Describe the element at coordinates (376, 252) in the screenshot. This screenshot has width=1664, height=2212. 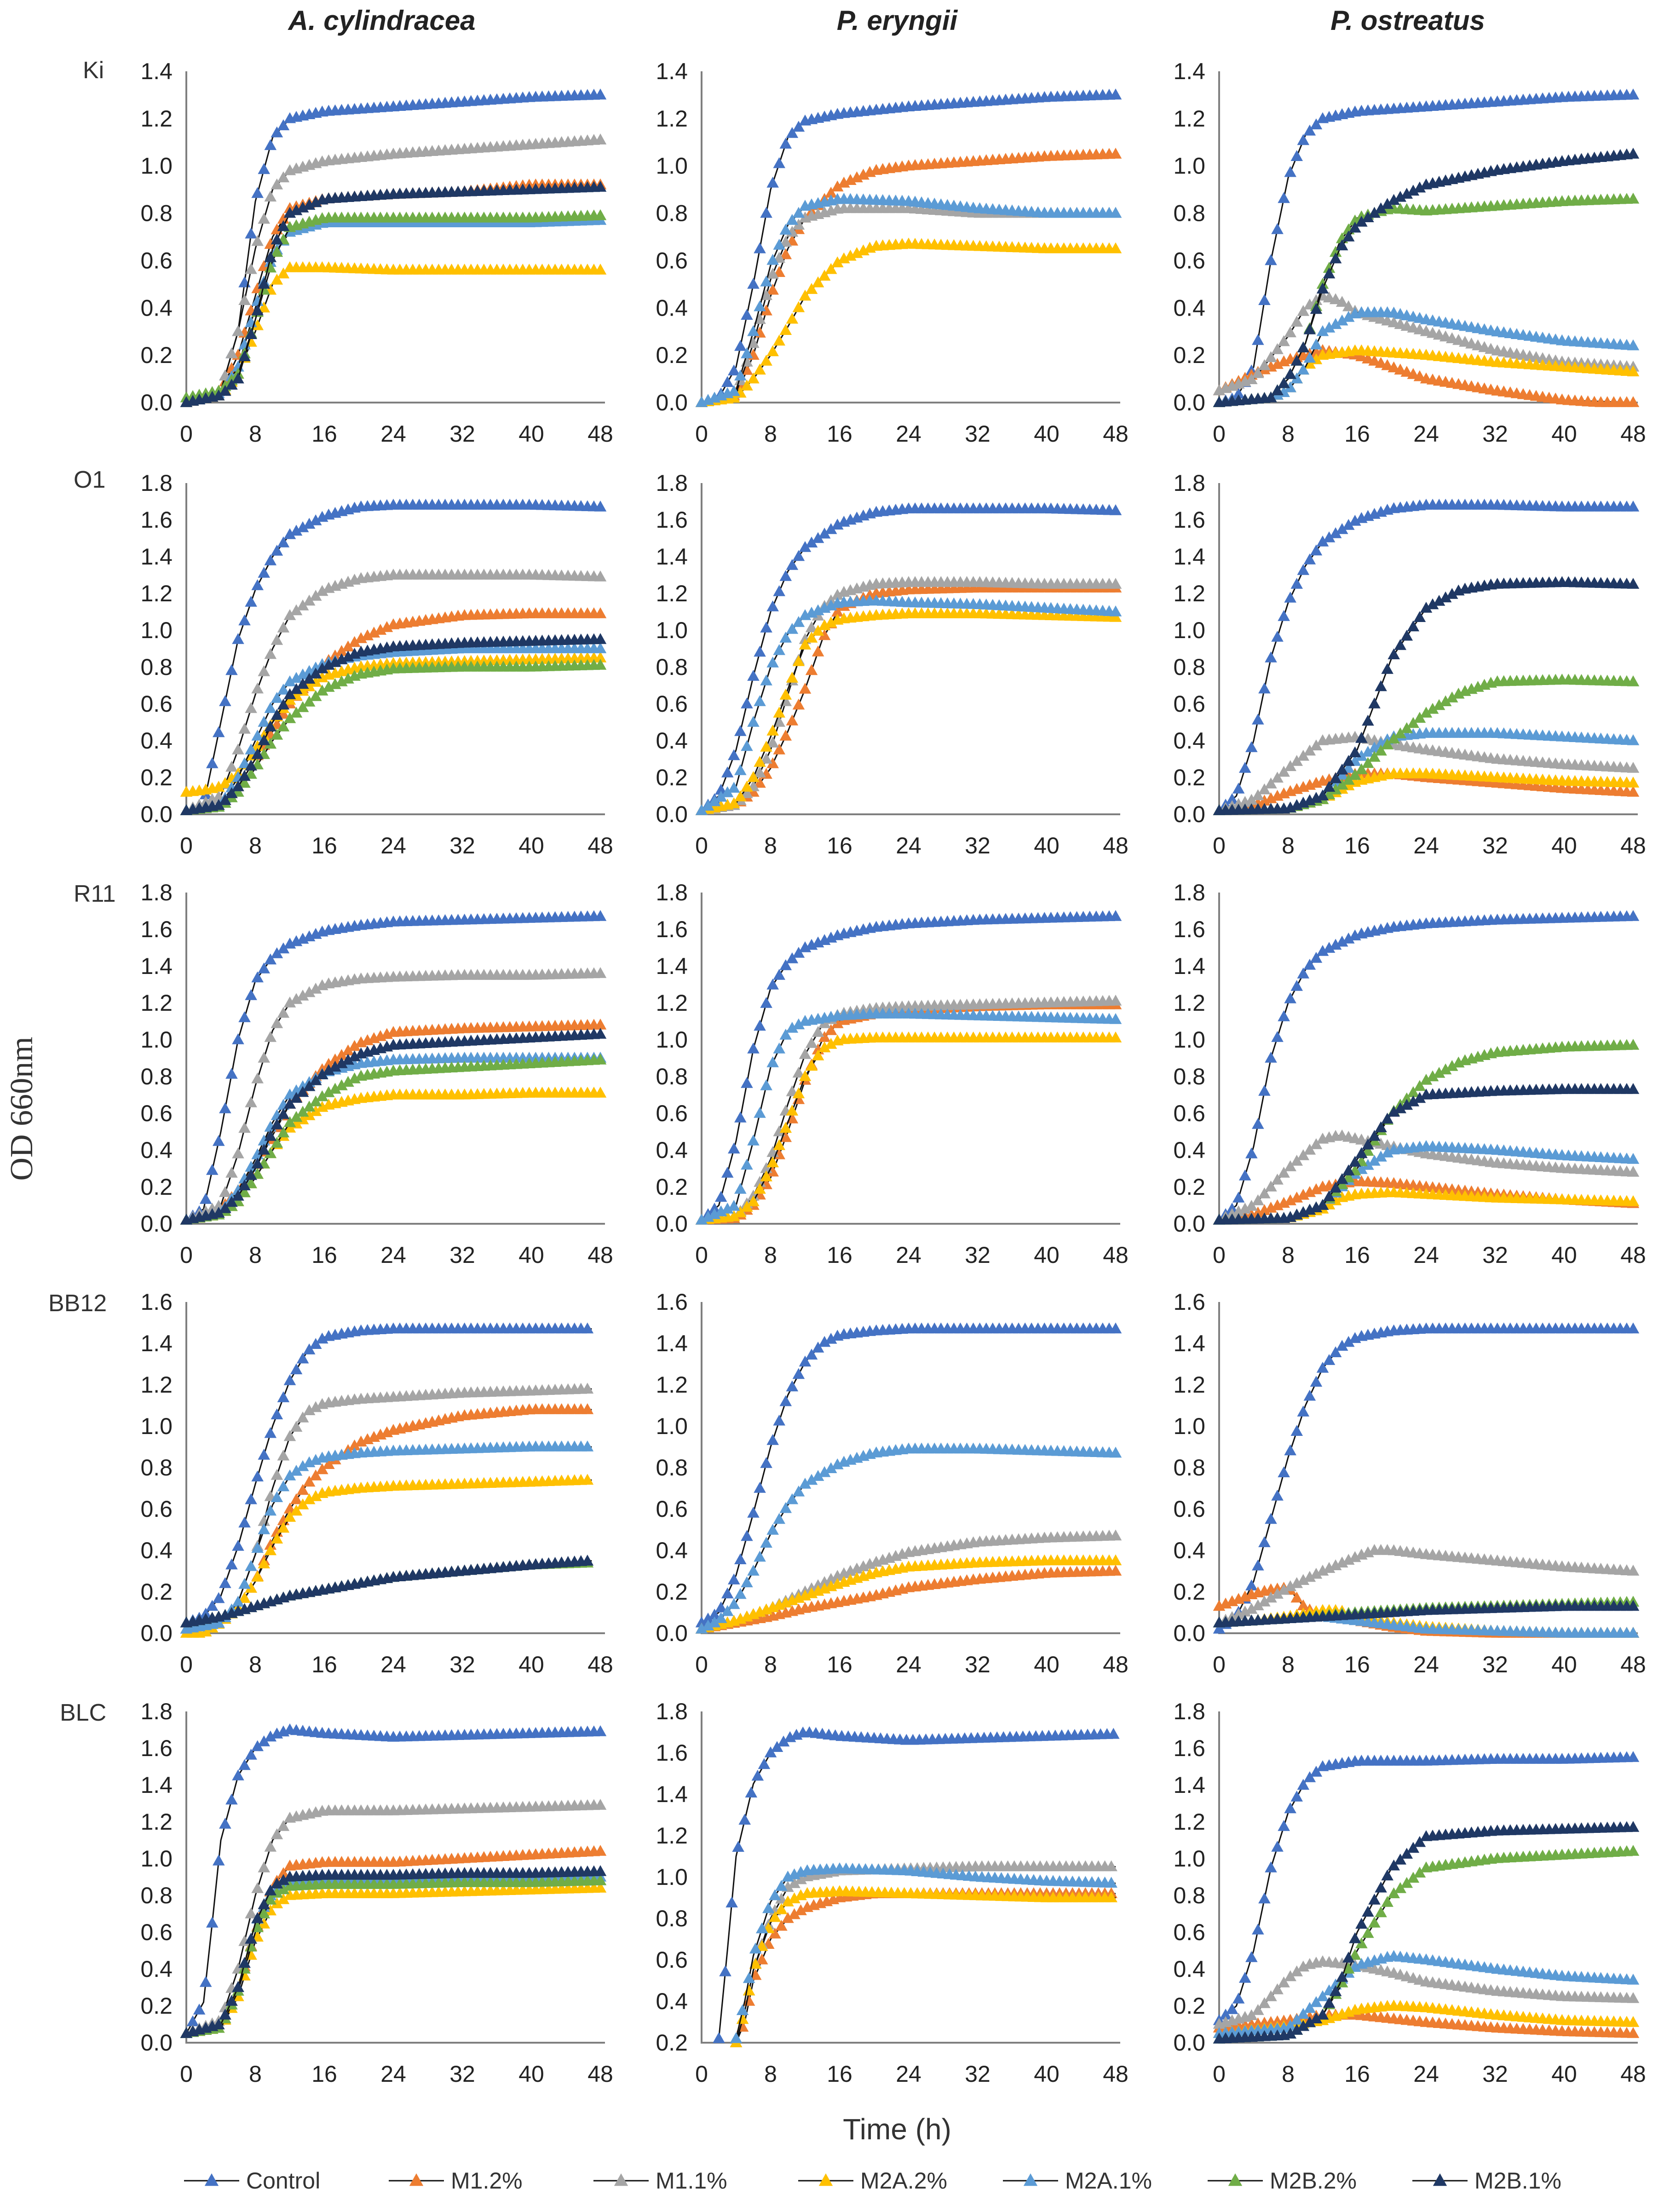
I see `panel-Ki-0: 0.00.20.40.60.81.01.21.40 8 16 24 32 40 48` at that location.